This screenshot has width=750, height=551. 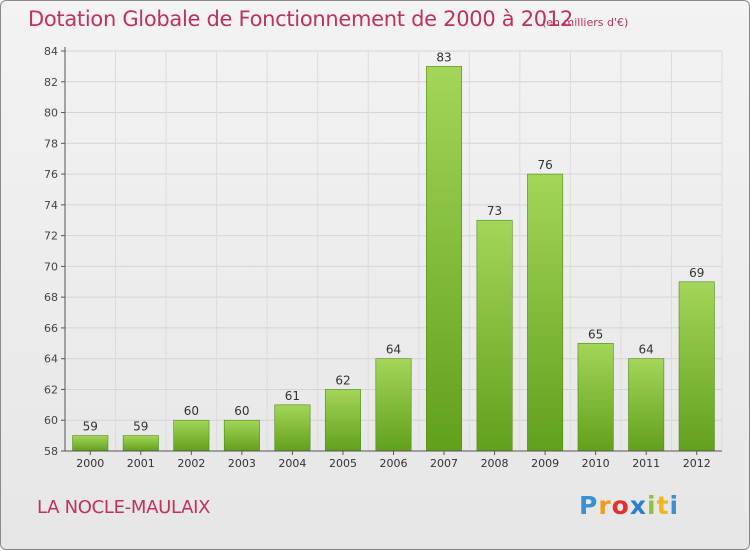 What do you see at coordinates (140, 443) in the screenshot?
I see `bar-2001` at bounding box center [140, 443].